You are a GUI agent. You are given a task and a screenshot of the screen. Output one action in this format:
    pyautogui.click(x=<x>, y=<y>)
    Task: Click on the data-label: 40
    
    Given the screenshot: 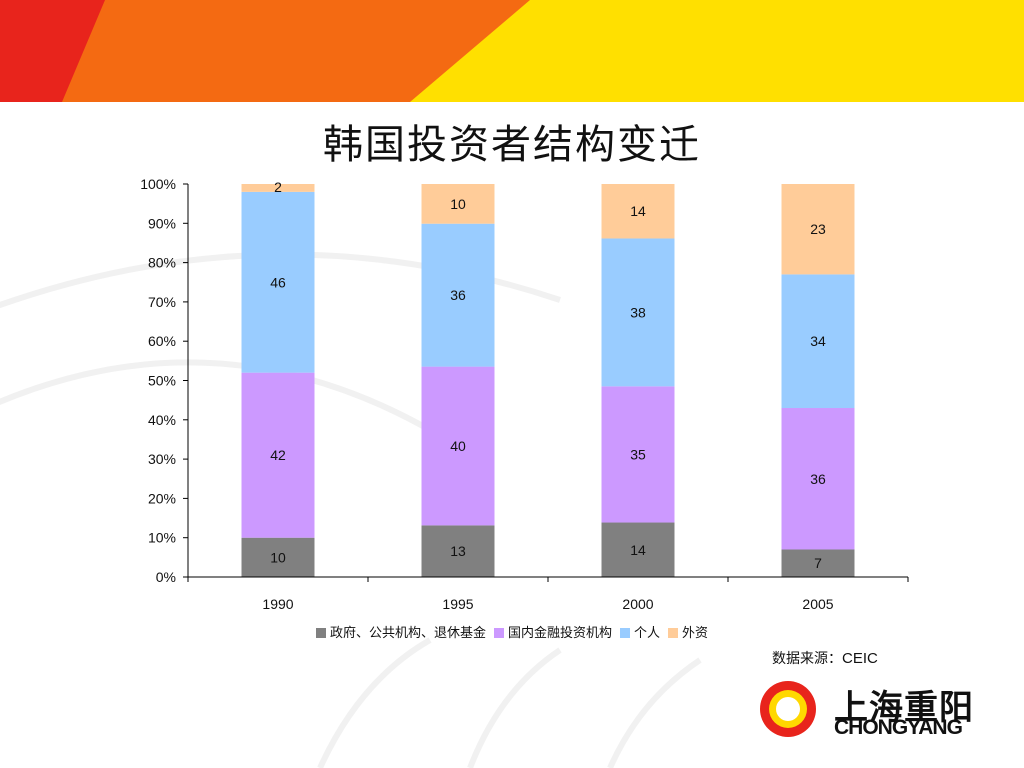 What is the action you would take?
    pyautogui.click(x=458, y=446)
    